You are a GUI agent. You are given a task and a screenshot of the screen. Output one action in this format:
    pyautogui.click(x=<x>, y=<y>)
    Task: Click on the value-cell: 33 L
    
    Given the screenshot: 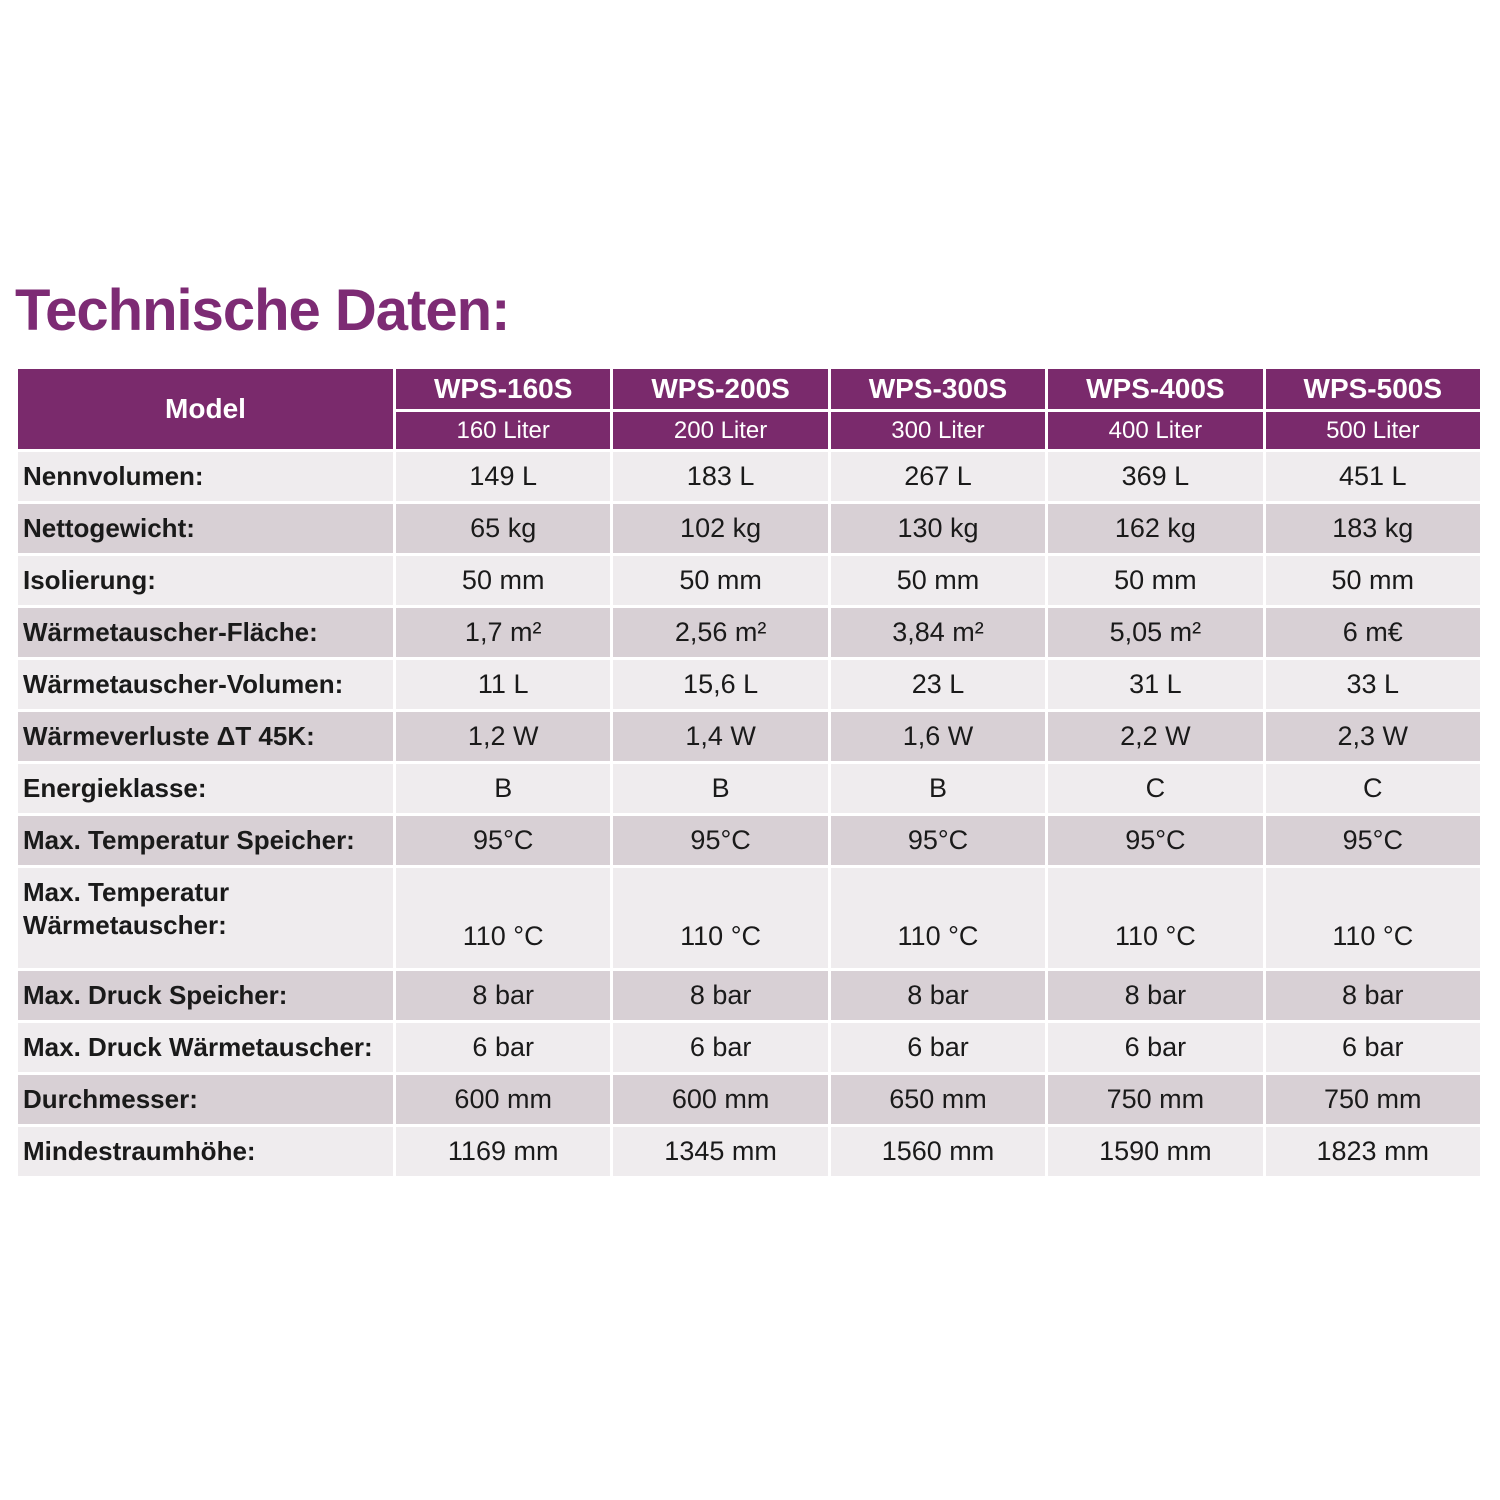 What is the action you would take?
    pyautogui.click(x=1372, y=684)
    